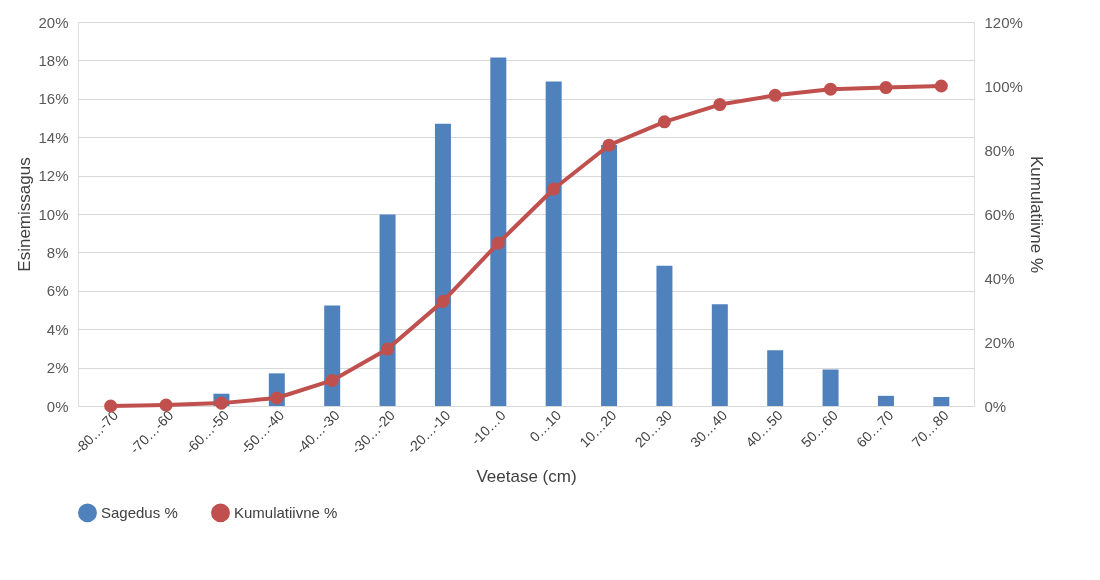  Describe the element at coordinates (57, 329) in the screenshot. I see `y-tick-label: 4%` at that location.